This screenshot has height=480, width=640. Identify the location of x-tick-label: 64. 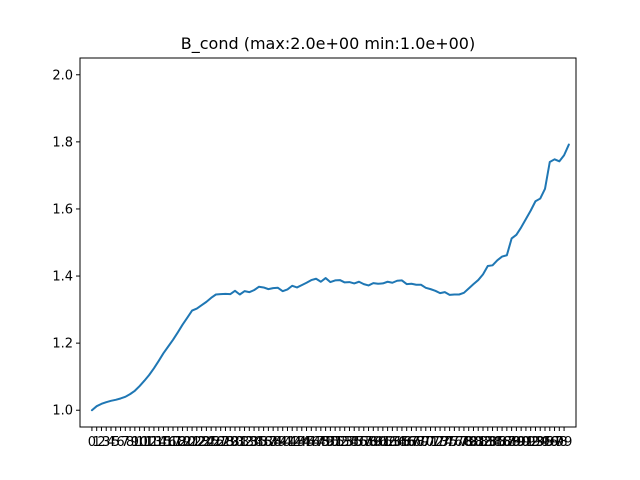
(397, 442).